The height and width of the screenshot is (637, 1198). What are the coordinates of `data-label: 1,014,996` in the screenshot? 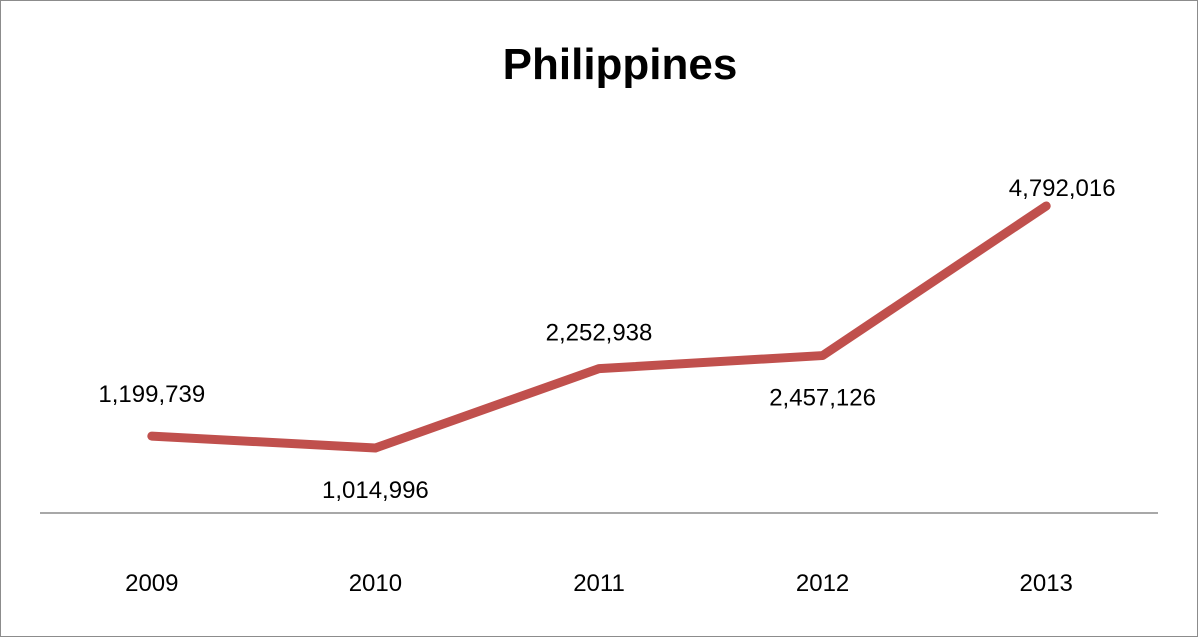 It's located at (375, 490).